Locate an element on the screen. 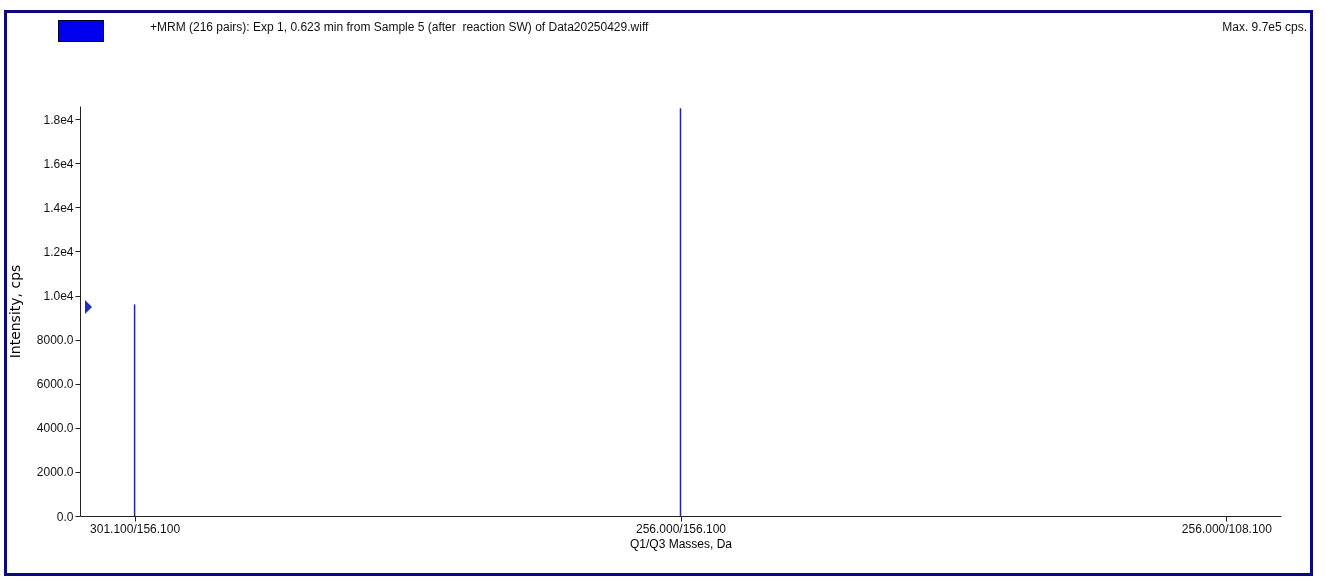  y-tick-label: 6000.0 is located at coordinates (55, 384).